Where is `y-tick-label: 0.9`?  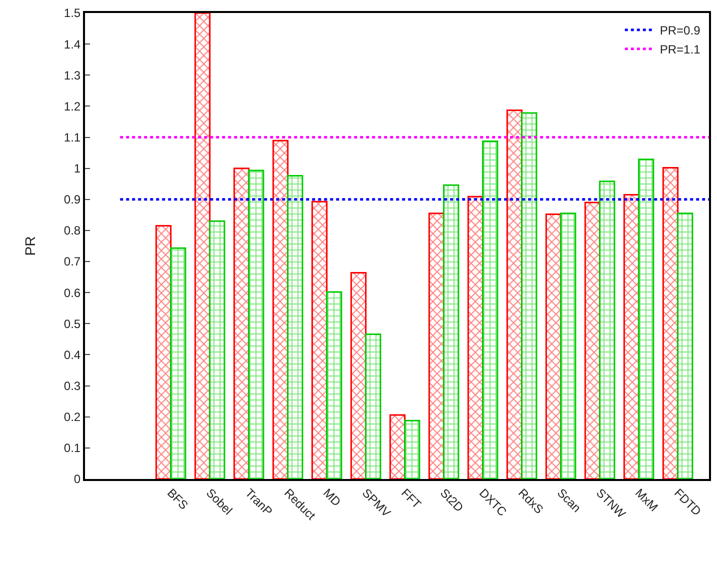
y-tick-label: 0.9 is located at coordinates (72, 199).